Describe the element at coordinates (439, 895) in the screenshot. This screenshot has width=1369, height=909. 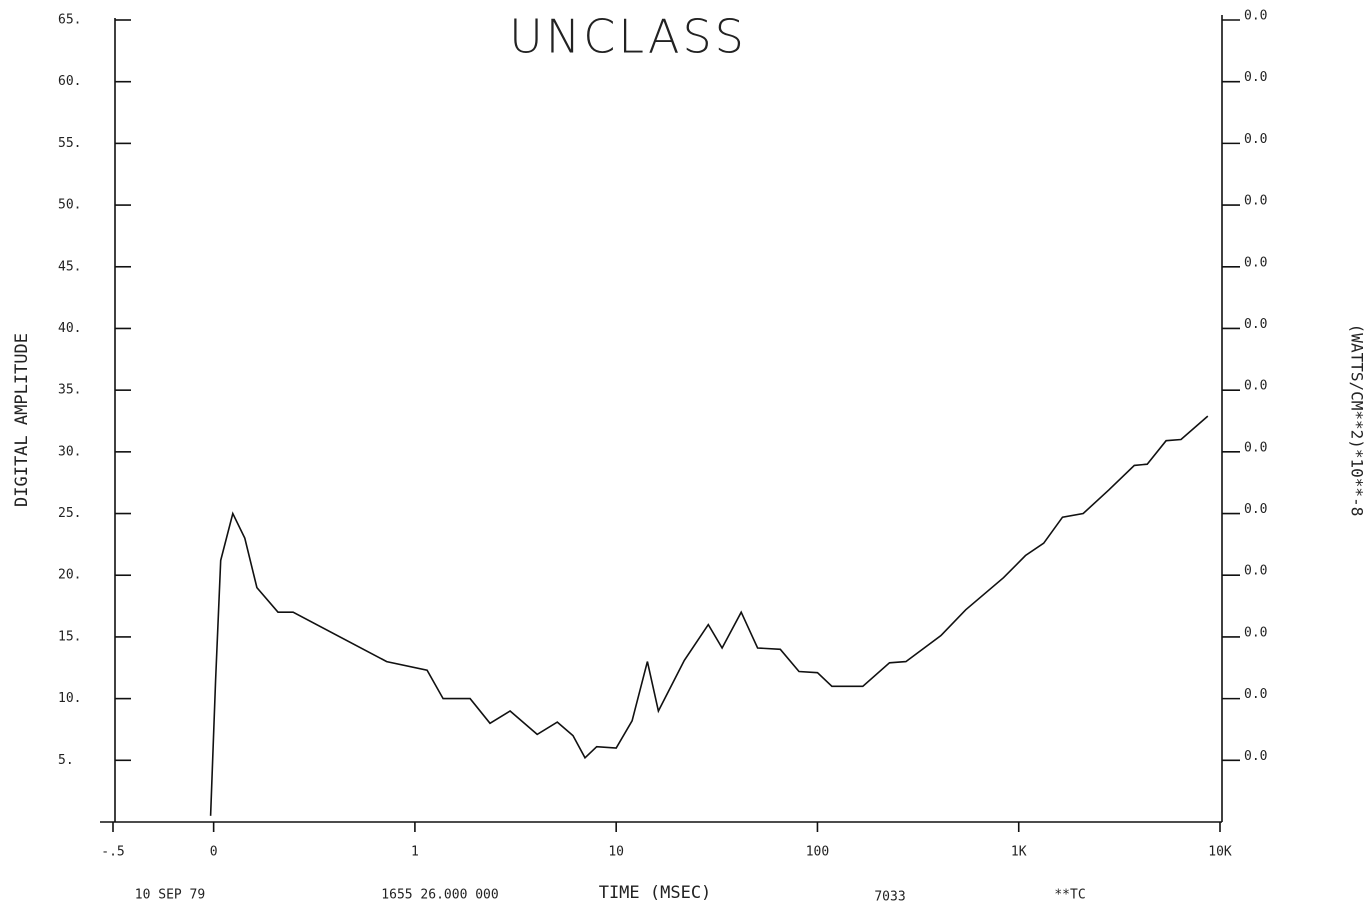
I see `footer-time: 1655 26.000 000` at that location.